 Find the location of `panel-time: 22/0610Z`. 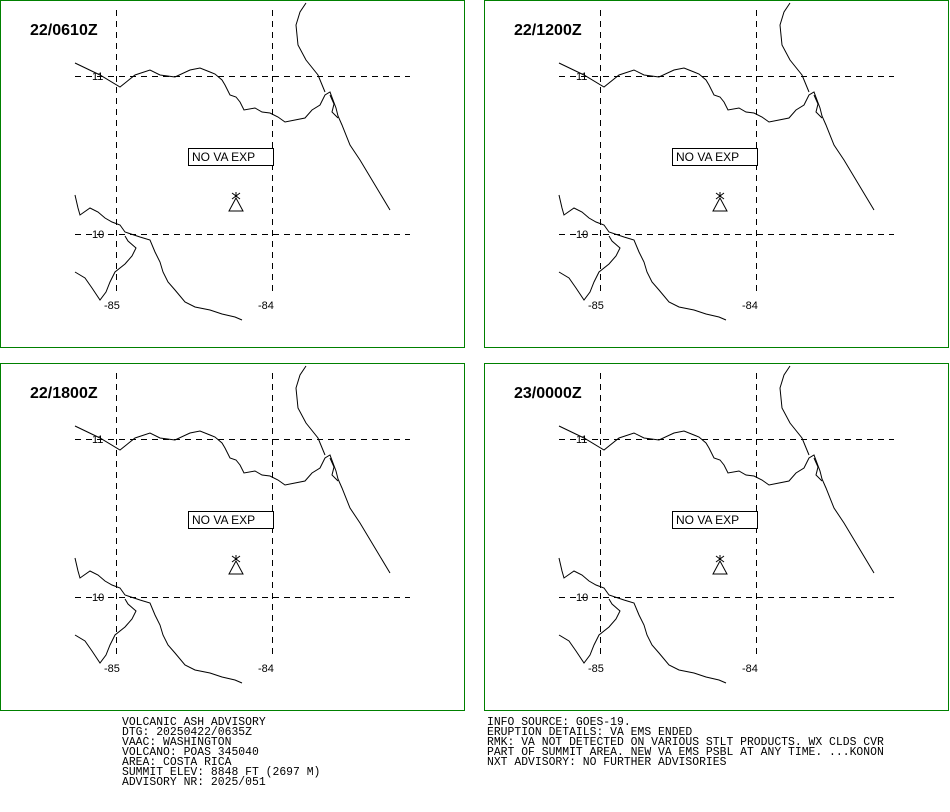

panel-time: 22/0610Z is located at coordinates (64, 30).